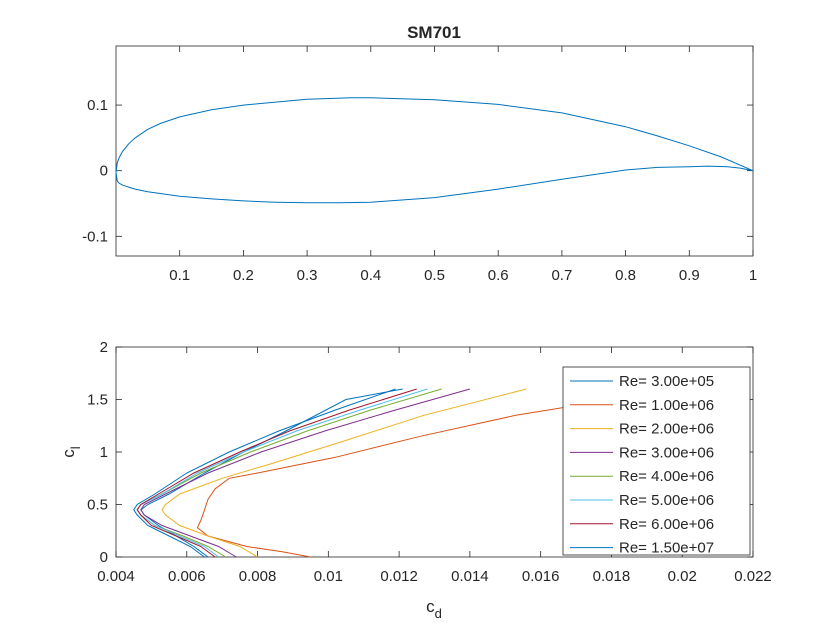 The image size is (840, 630). I want to click on x-tick-label: 0.012, so click(399, 576).